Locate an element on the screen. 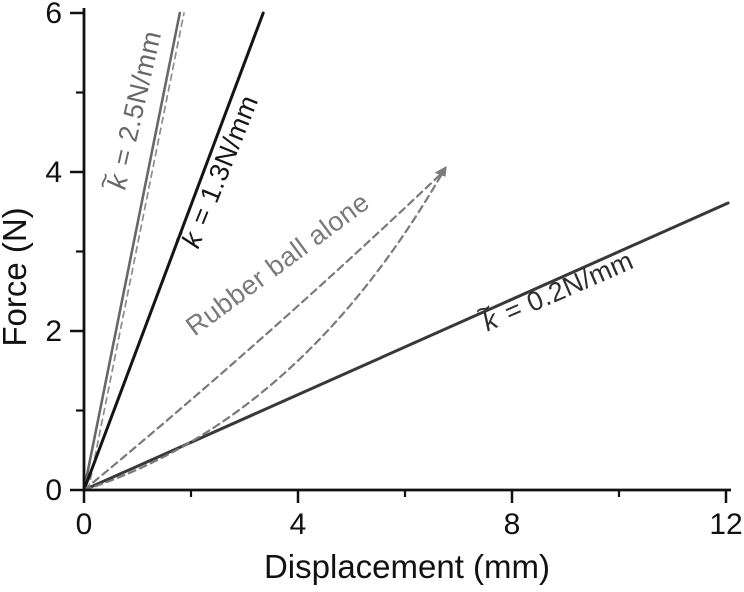 Image resolution: width=744 pixels, height=592 pixels. series-spring-k-2.5N-per-mm is located at coordinates (132, 251).